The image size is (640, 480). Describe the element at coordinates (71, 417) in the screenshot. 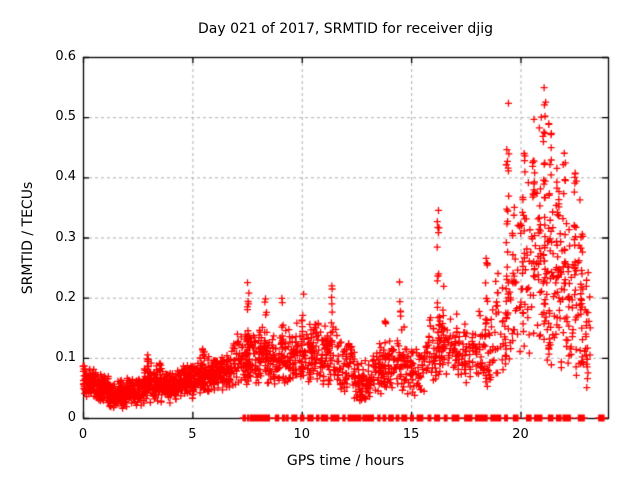

I see `y-tick-label-0: 0` at that location.